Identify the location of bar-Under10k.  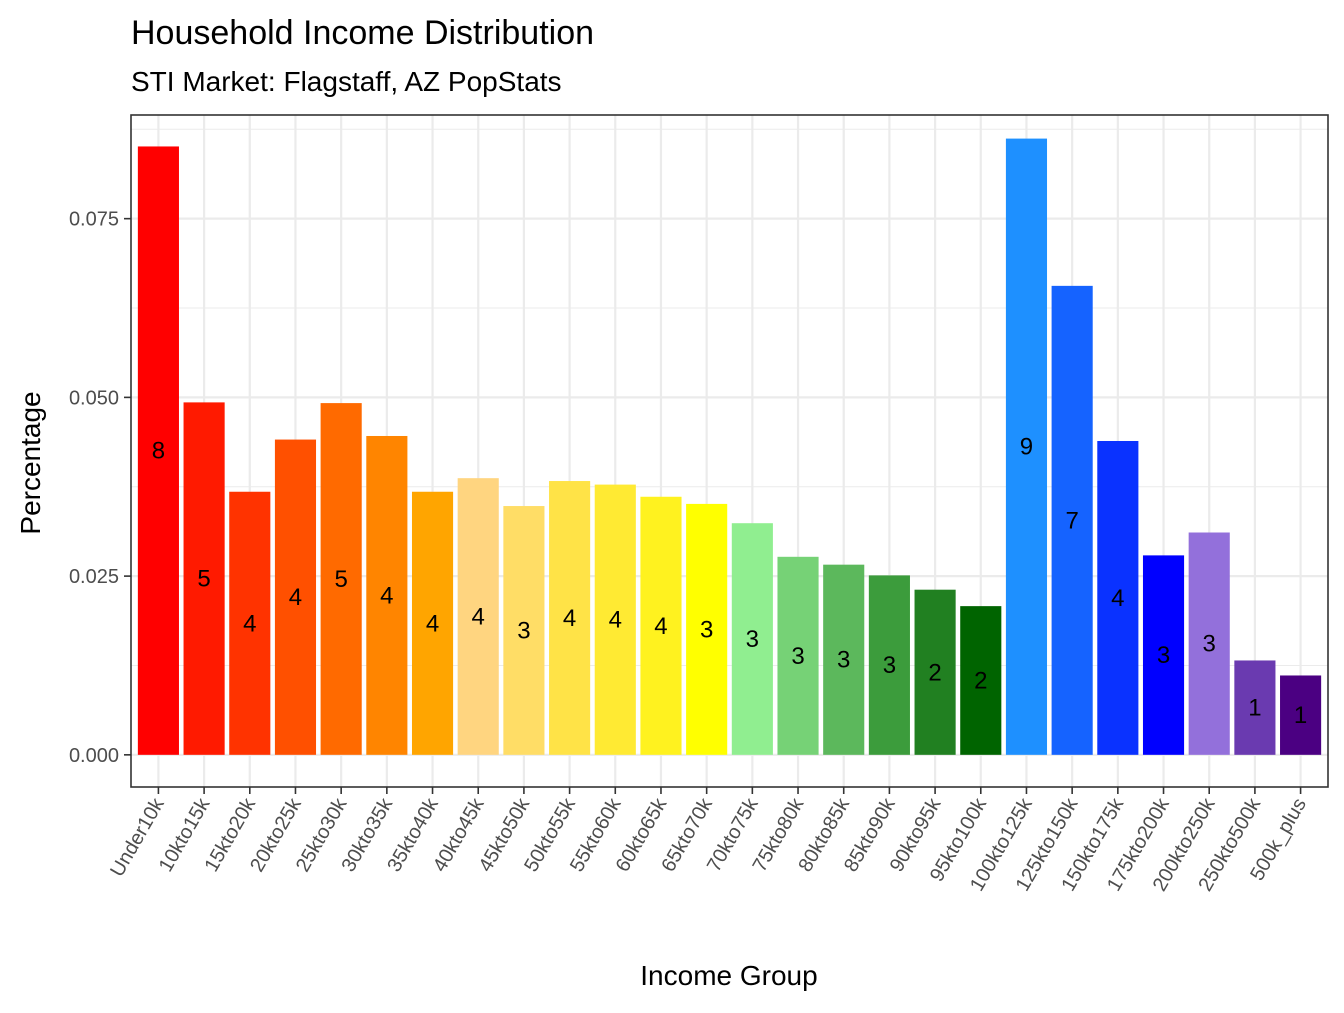
(158, 450).